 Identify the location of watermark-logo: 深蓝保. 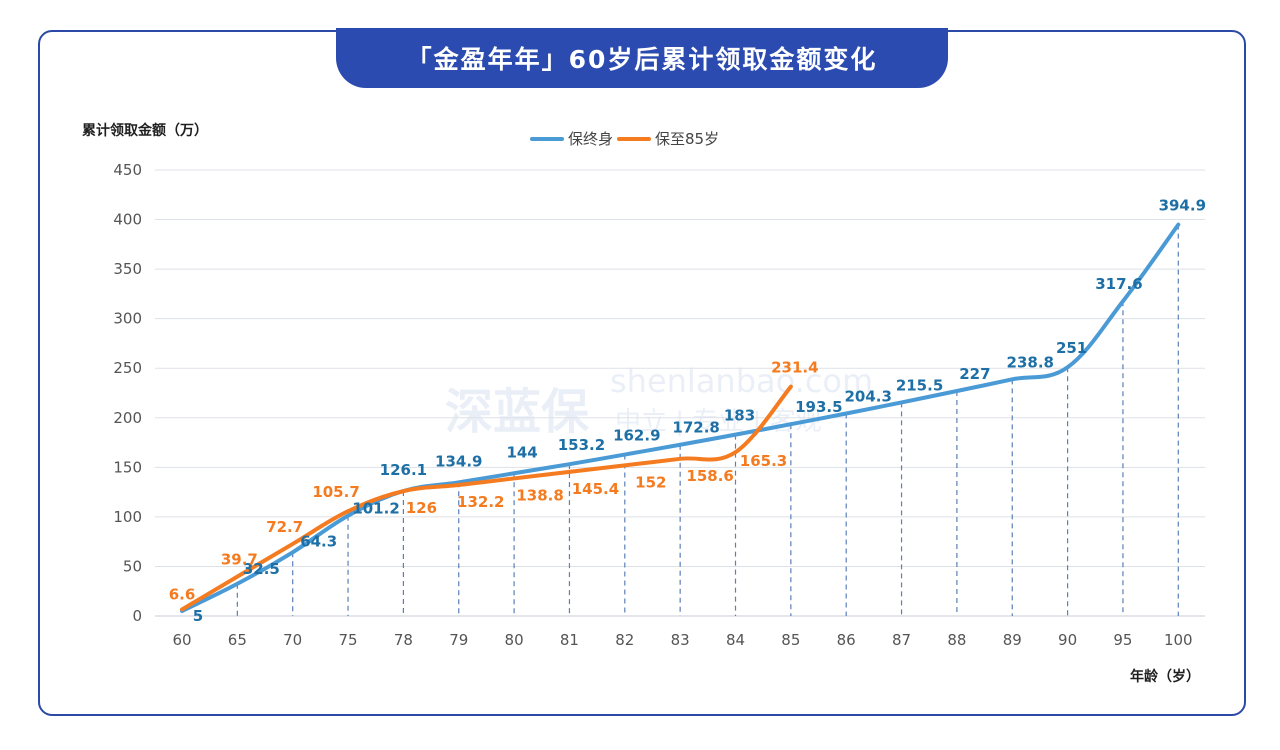
(517, 412).